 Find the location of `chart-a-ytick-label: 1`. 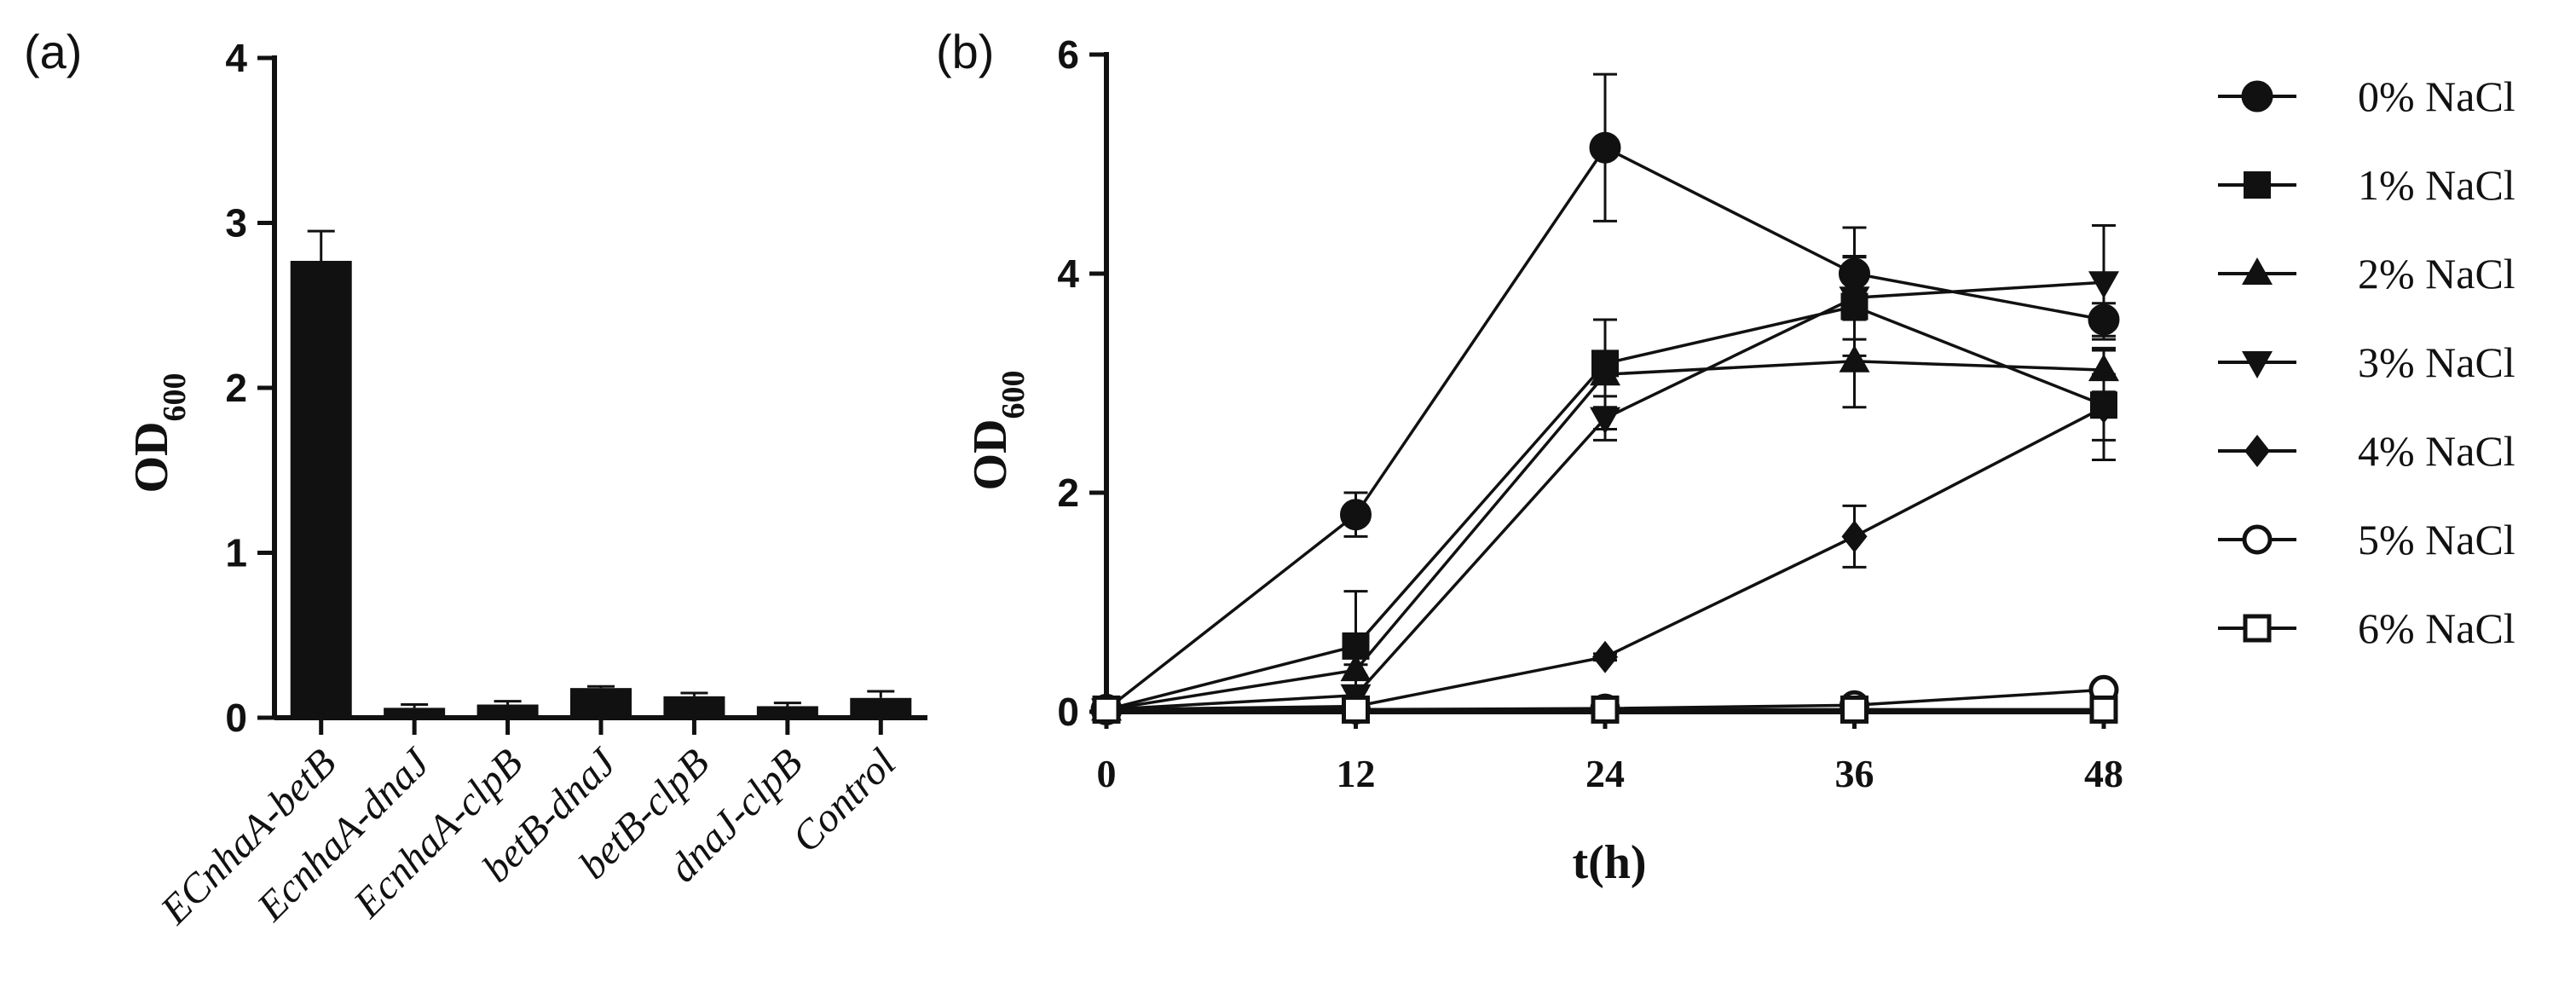

chart-a-ytick-label: 1 is located at coordinates (236, 553).